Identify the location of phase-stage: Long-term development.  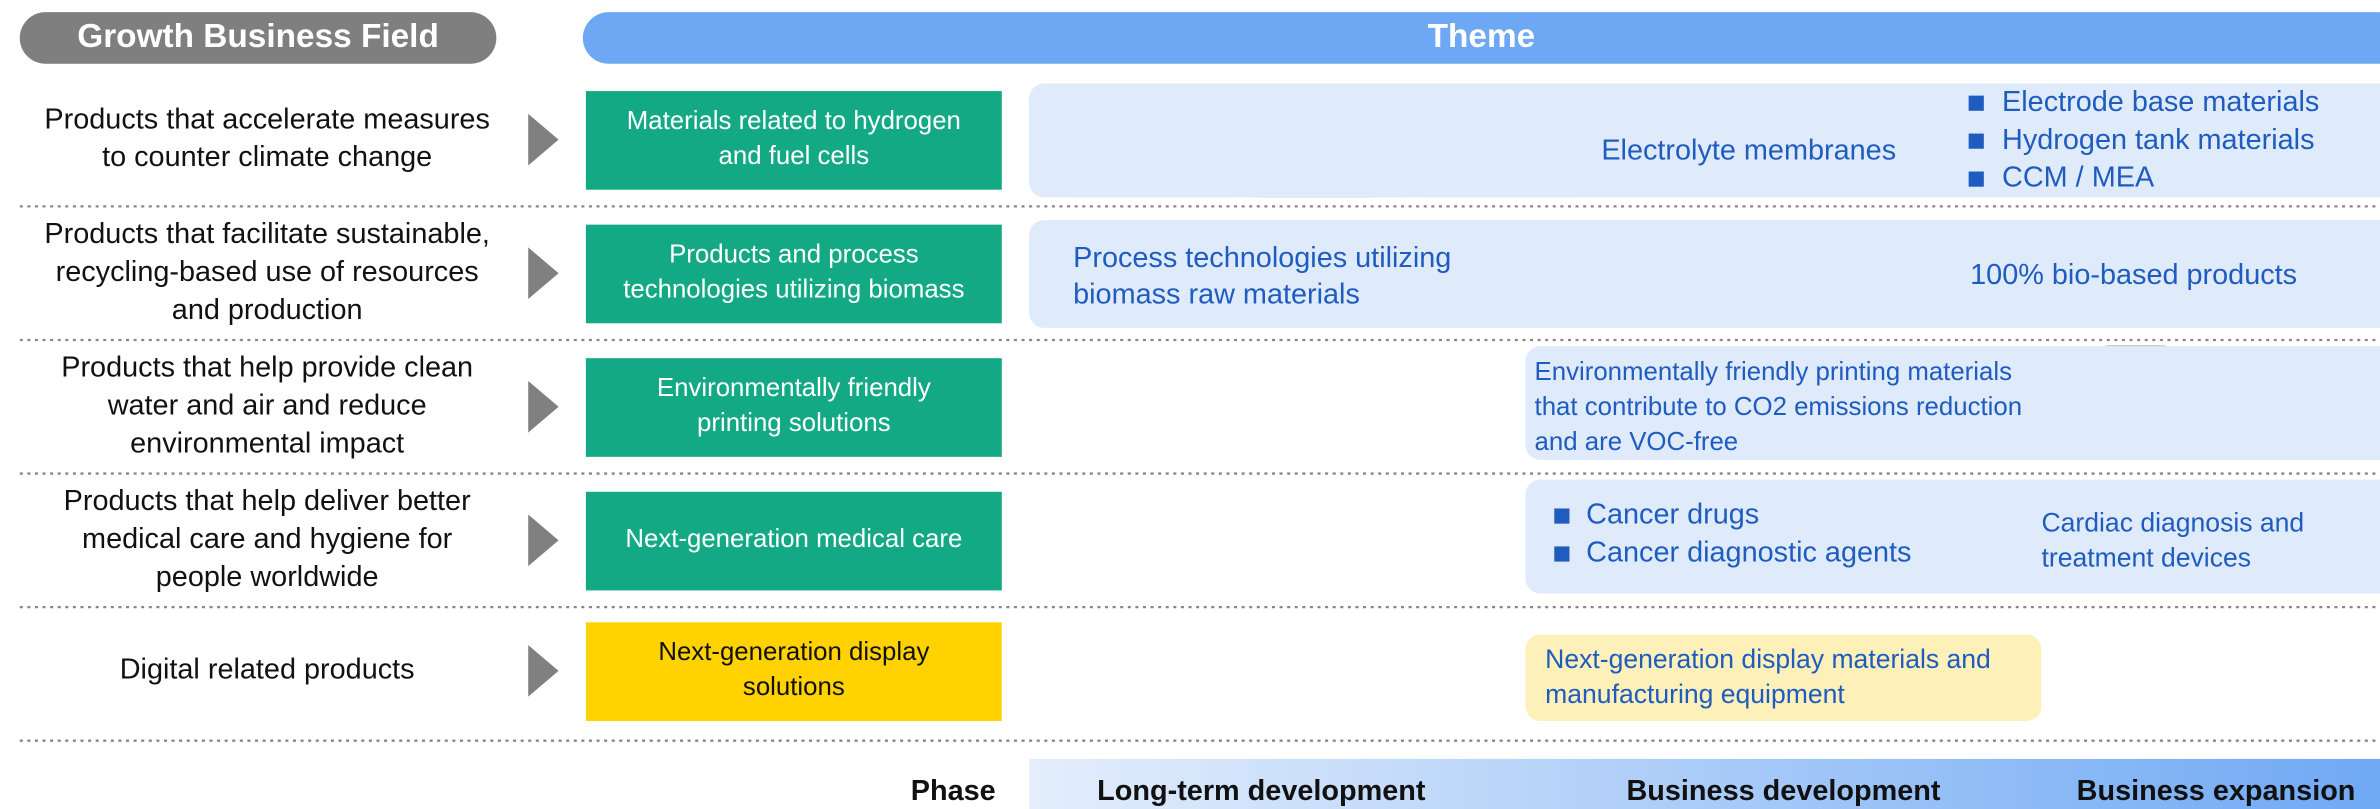
(1261, 791).